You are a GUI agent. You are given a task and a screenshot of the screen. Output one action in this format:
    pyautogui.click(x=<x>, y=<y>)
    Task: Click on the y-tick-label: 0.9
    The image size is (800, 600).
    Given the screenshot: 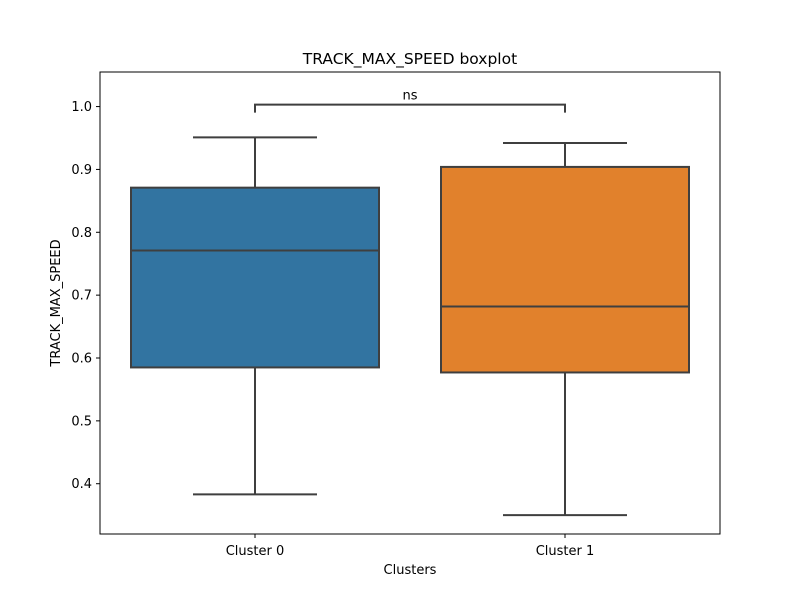 What is the action you would take?
    pyautogui.click(x=81, y=170)
    